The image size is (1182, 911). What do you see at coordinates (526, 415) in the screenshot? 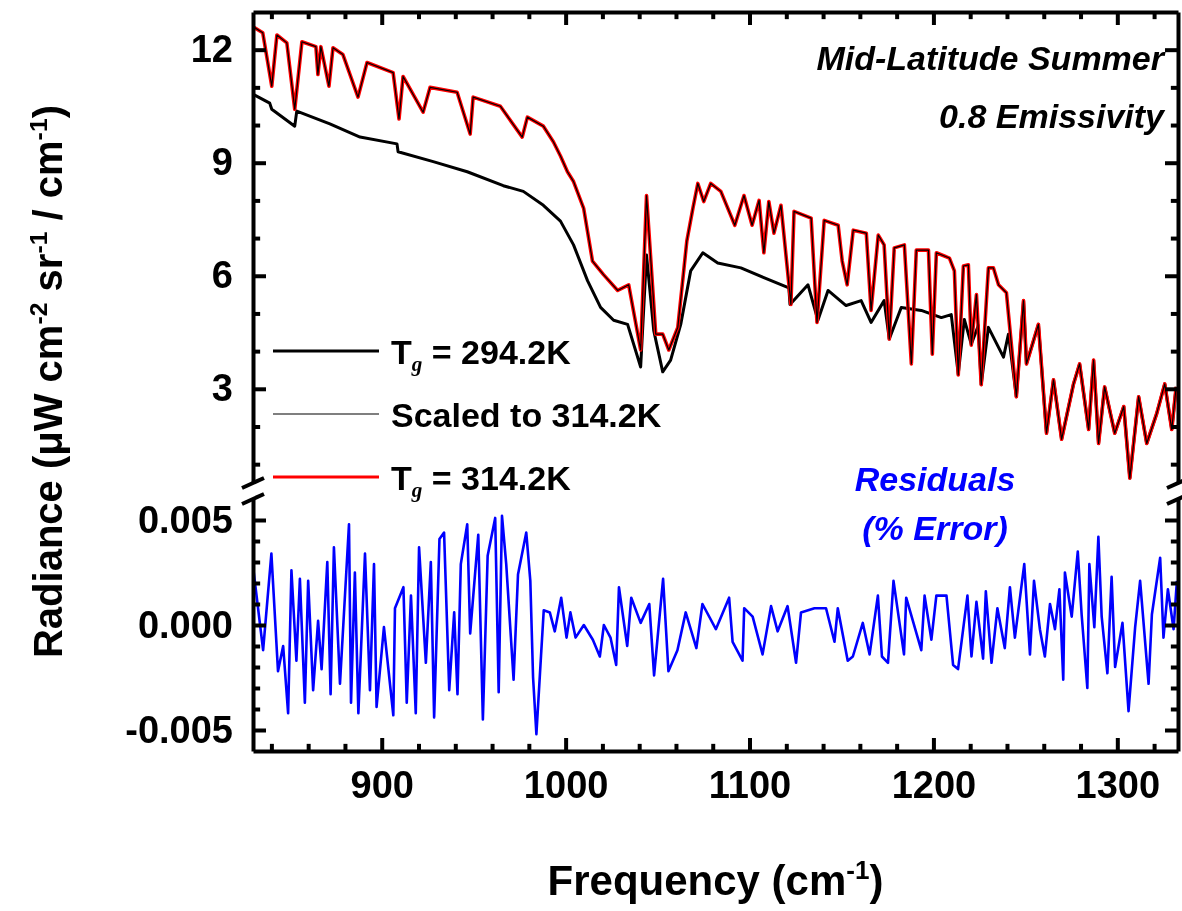
I see `legend-label: Scaled to 314.2K` at bounding box center [526, 415].